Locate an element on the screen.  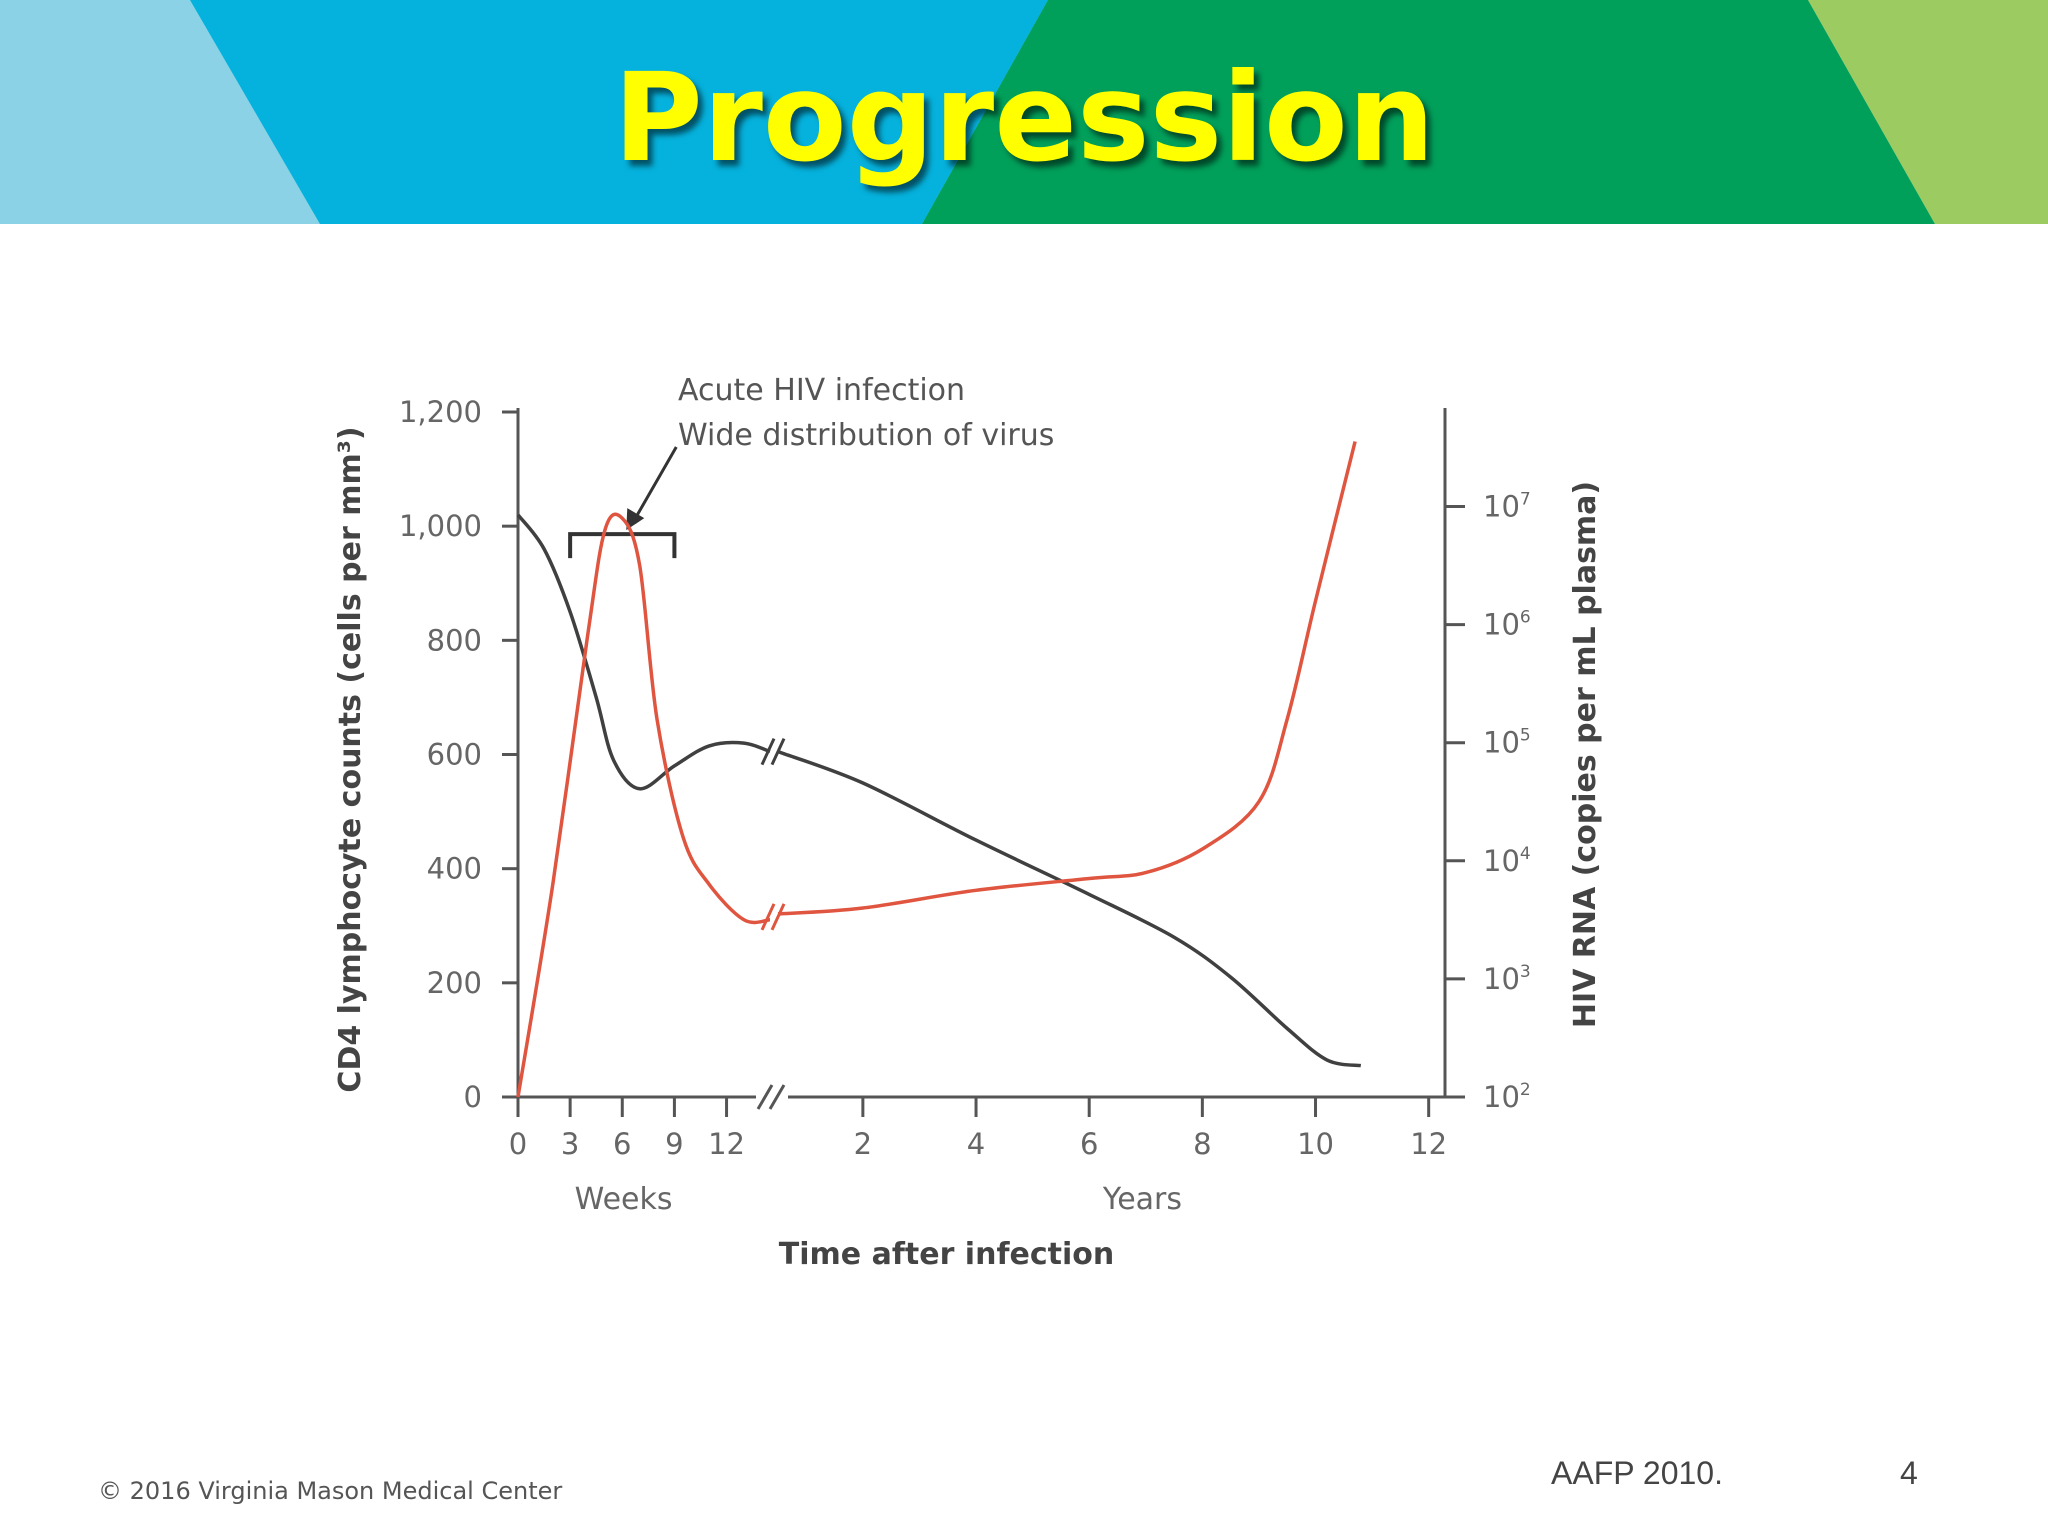
left-y-tick-label: 400 is located at coordinates (454, 869).